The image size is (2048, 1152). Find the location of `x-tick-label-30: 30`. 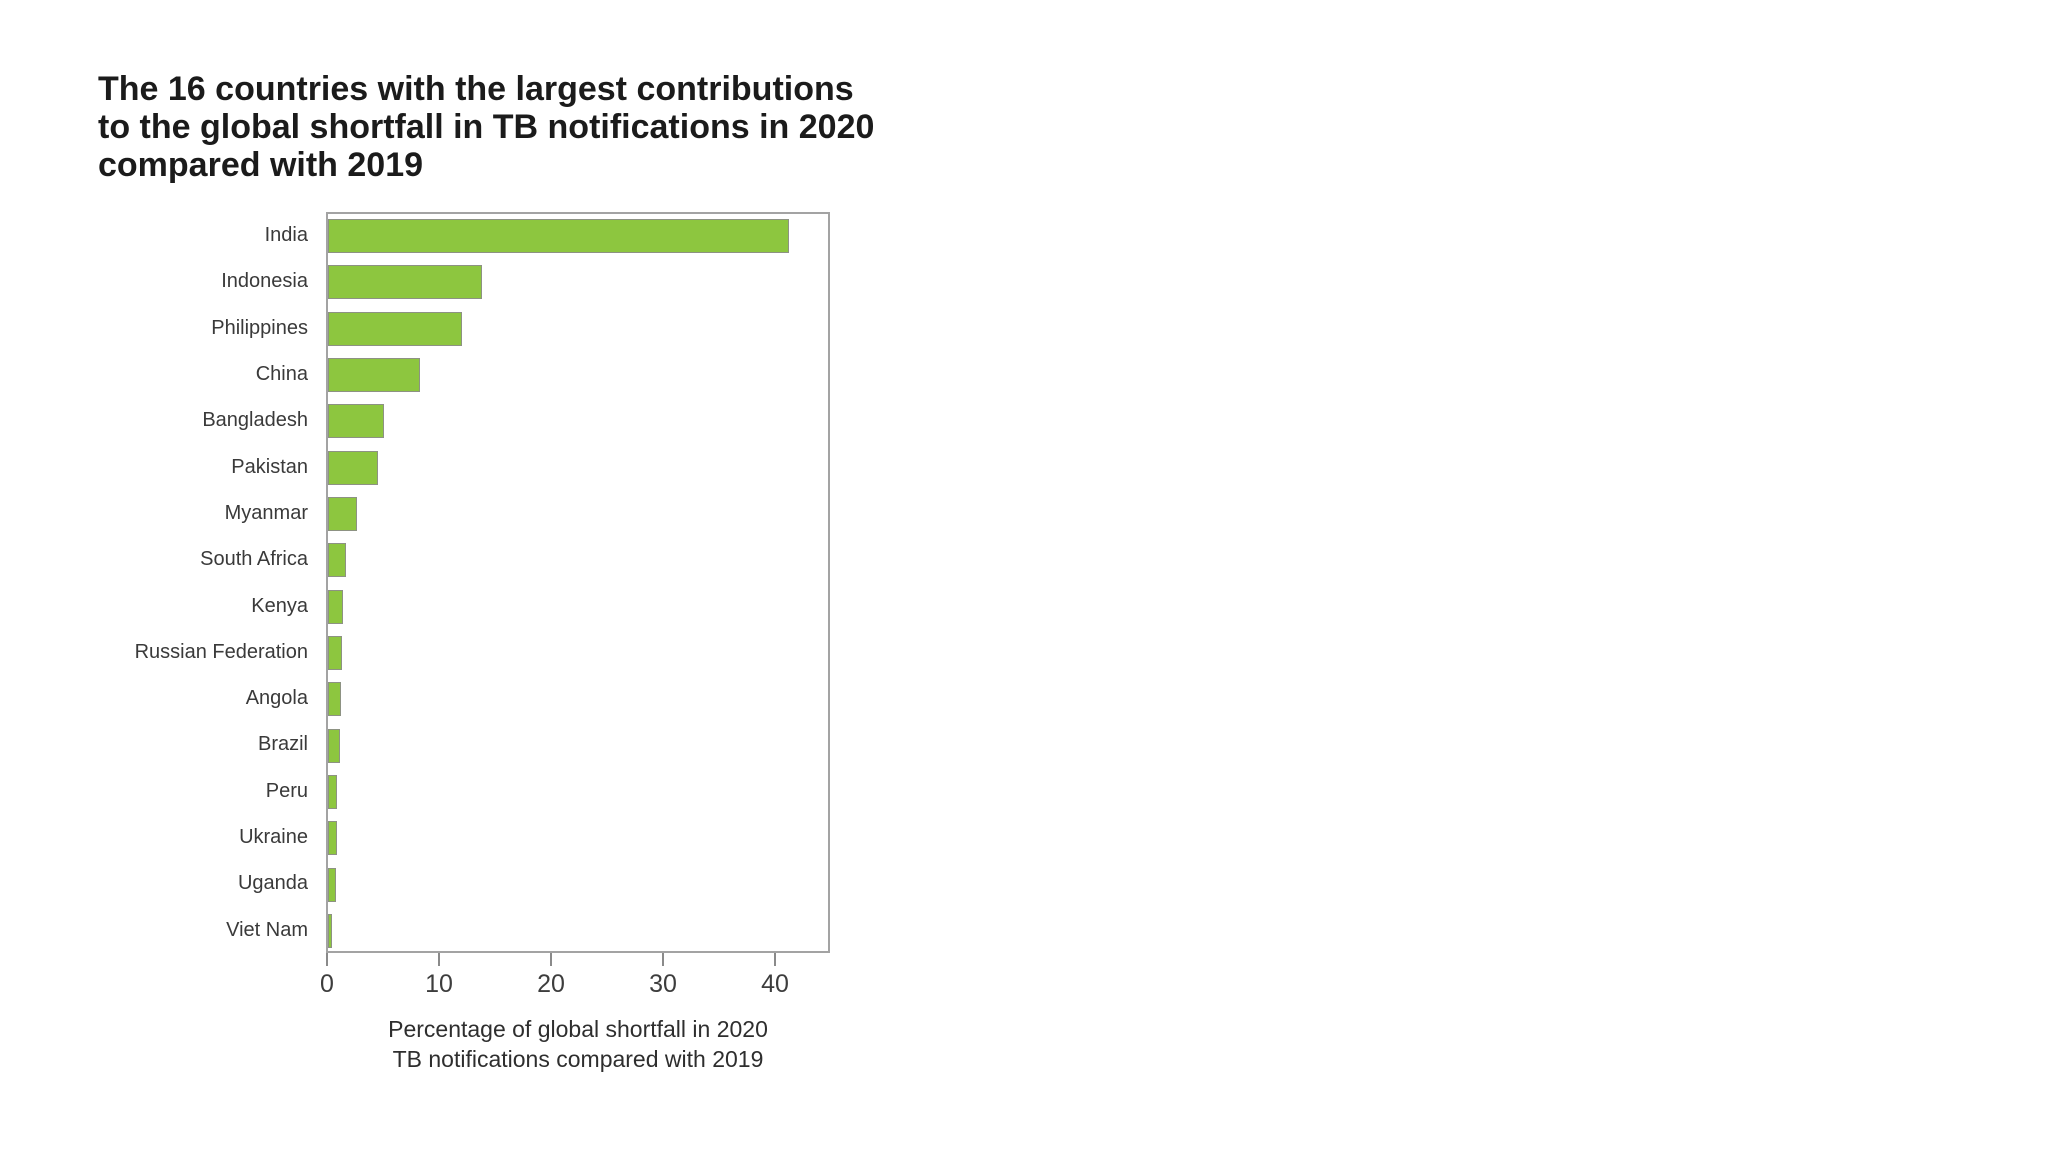

x-tick-label-30: 30 is located at coordinates (663, 984).